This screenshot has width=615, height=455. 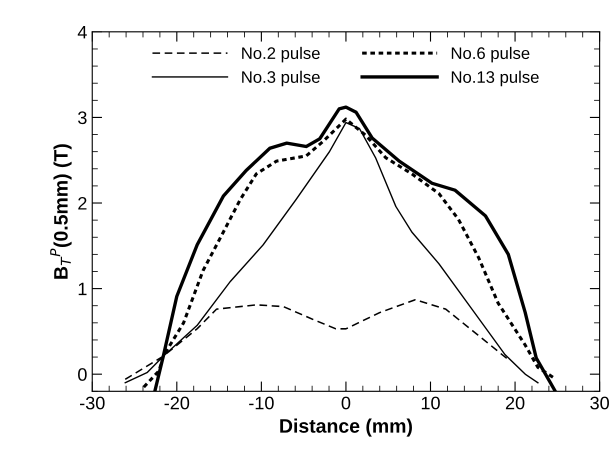 What do you see at coordinates (346, 403) in the screenshot?
I see `x-tick-label: 0` at bounding box center [346, 403].